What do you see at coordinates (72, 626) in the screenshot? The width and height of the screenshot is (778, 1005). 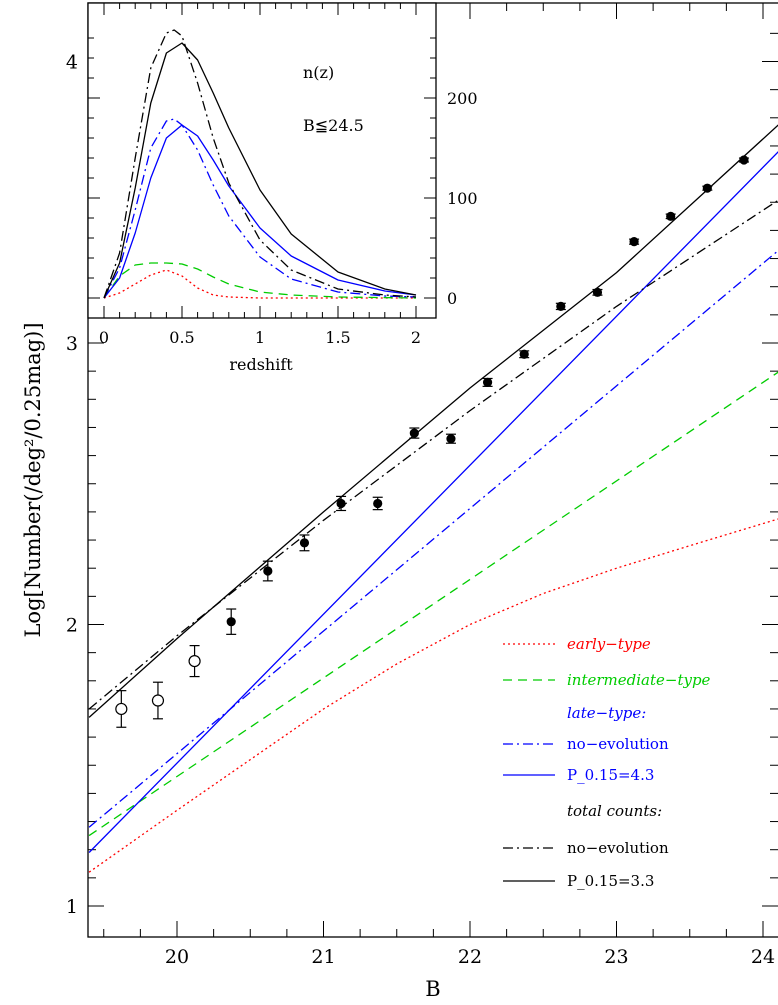 I see `y-tick-label: 2` at bounding box center [72, 626].